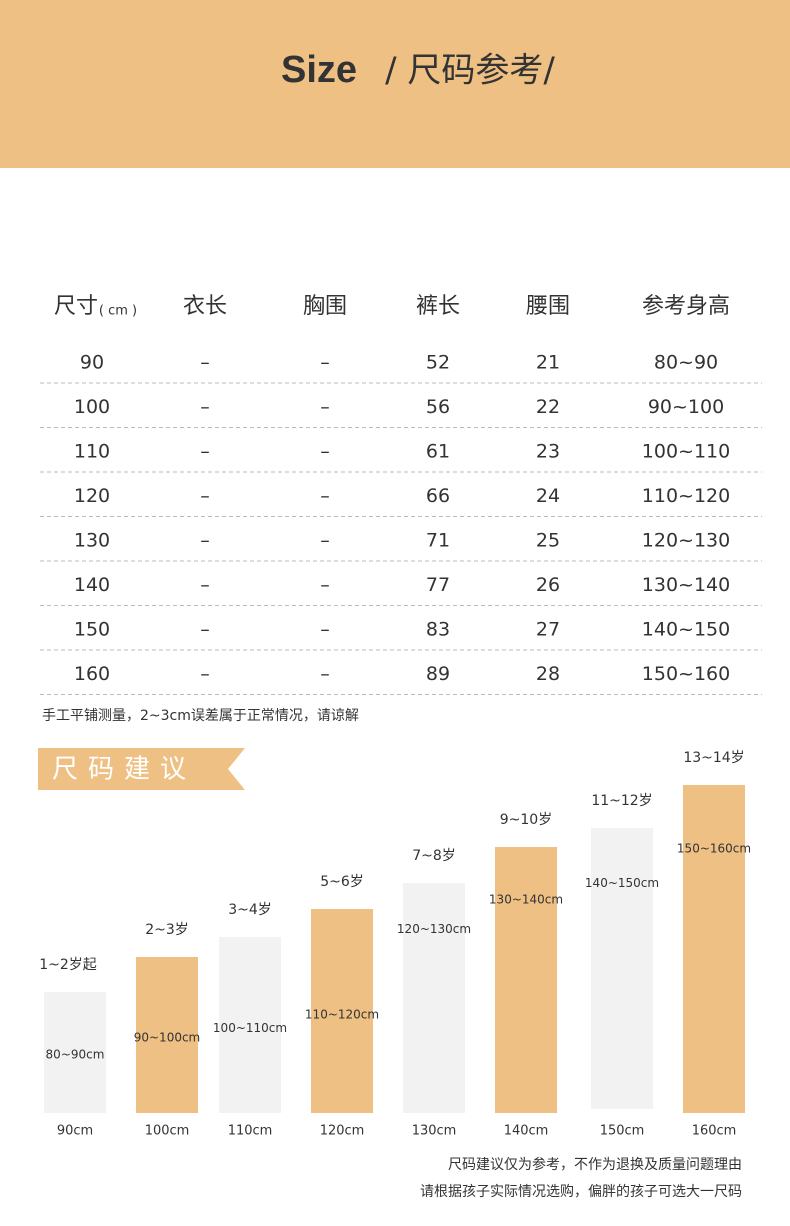  I want to click on table-header: 衣长, so click(205, 306).